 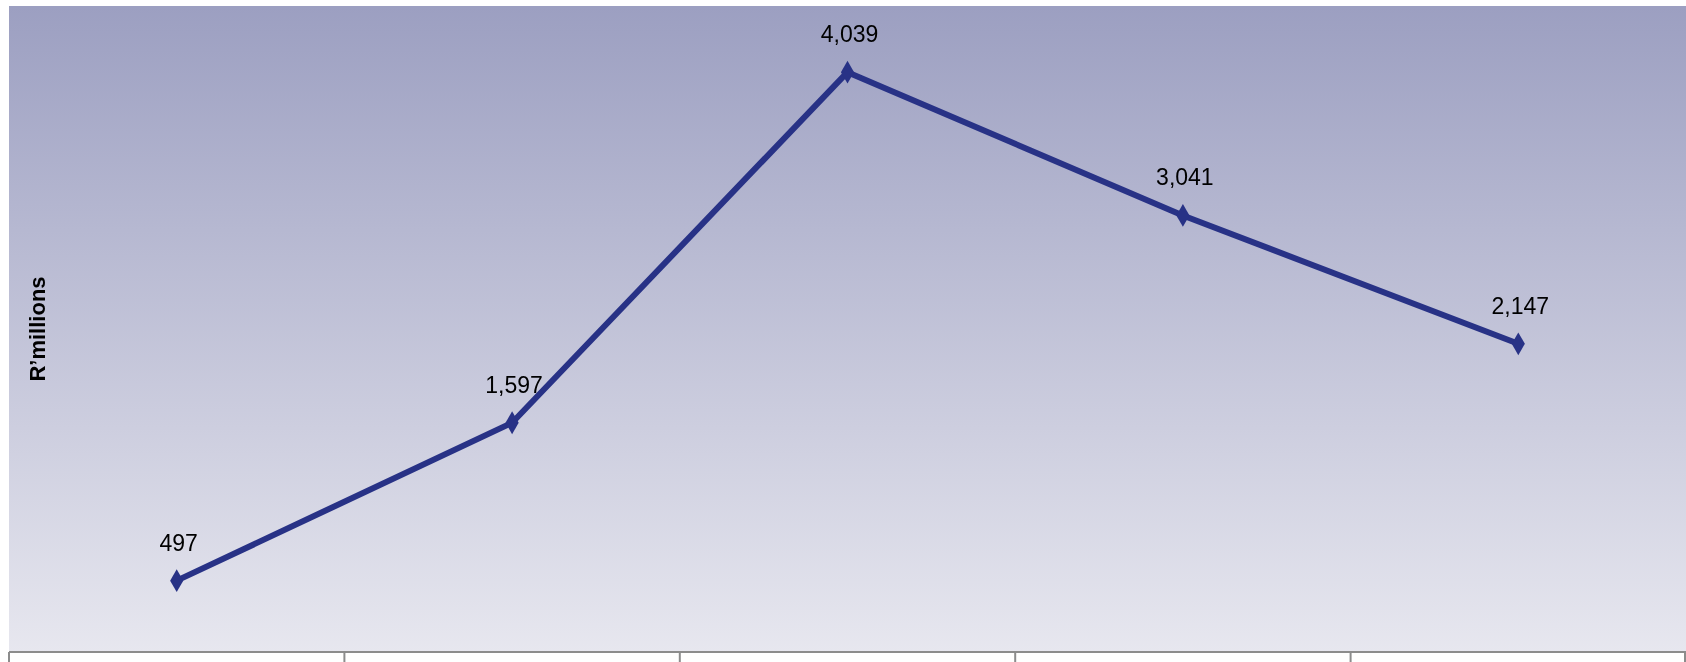 What do you see at coordinates (514, 384) in the screenshot?
I see `data-label: 1,597` at bounding box center [514, 384].